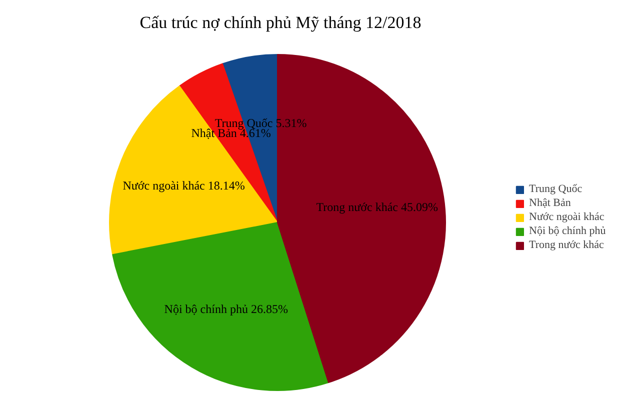 This screenshot has width=640, height=401. I want to click on category-label: Nước ngoài khác 18.14%, so click(183, 185).